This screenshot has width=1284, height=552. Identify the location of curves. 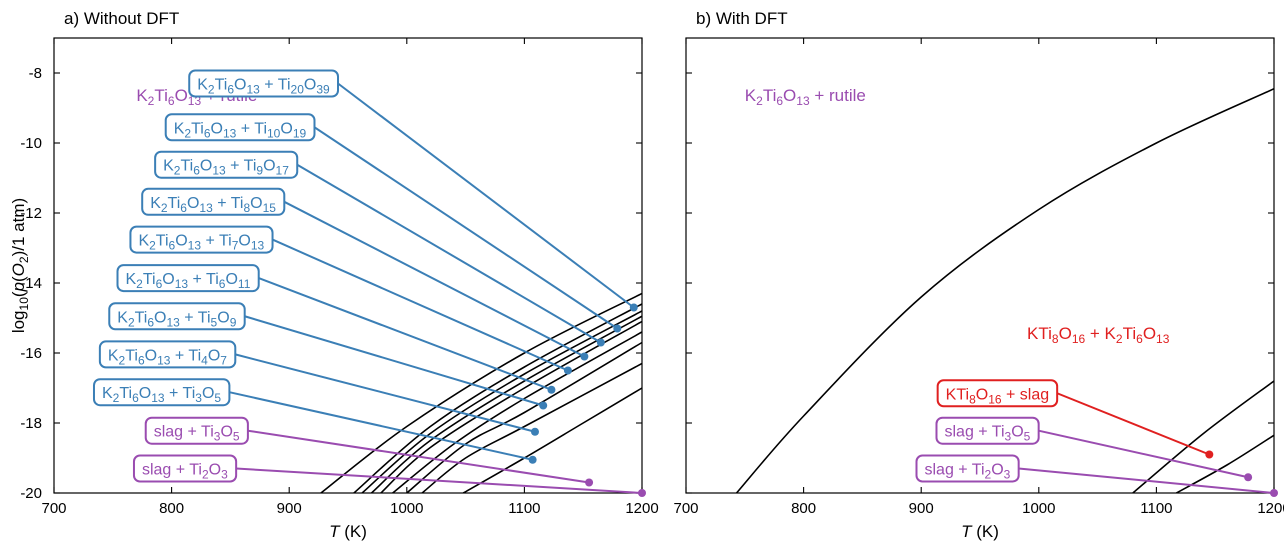
(481, 392).